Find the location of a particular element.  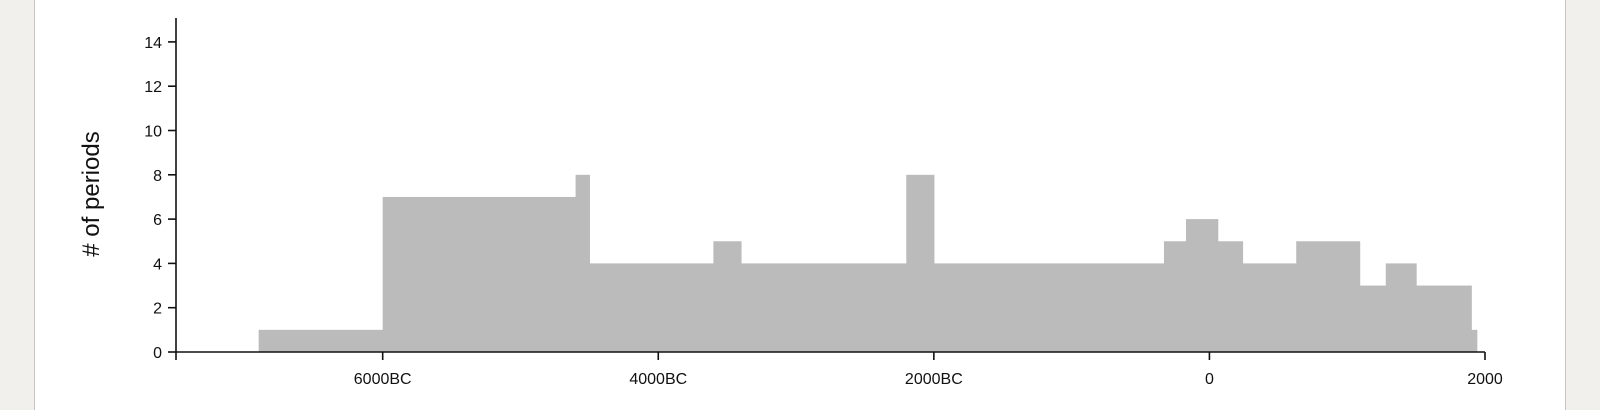

y-tick-label: 14 is located at coordinates (153, 43).